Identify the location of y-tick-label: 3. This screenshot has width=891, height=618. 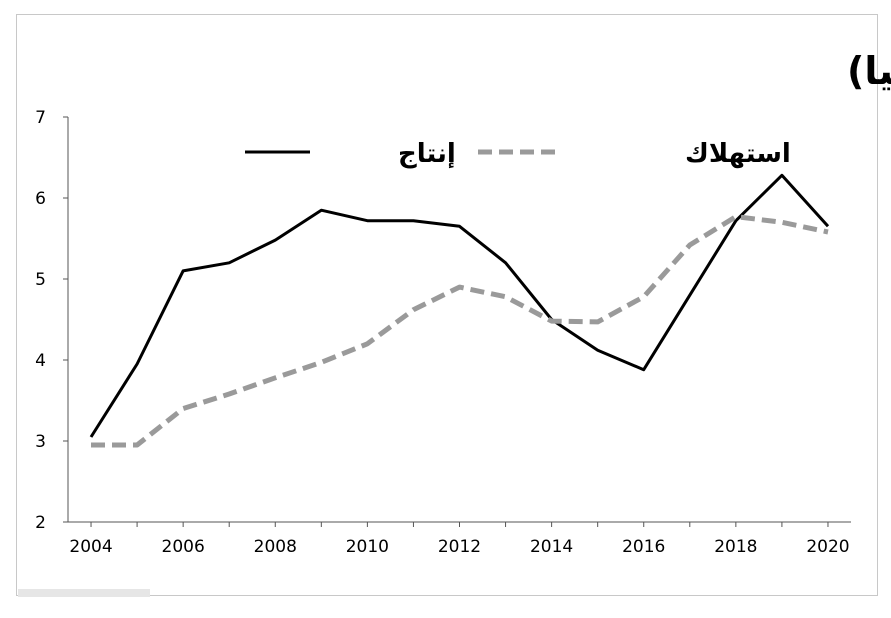
(40, 442).